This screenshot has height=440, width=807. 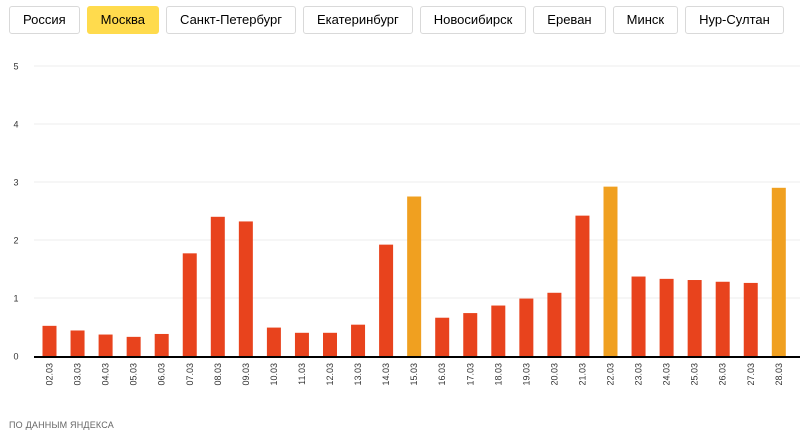 I want to click on x-tick-label: 17.03, so click(x=470, y=374).